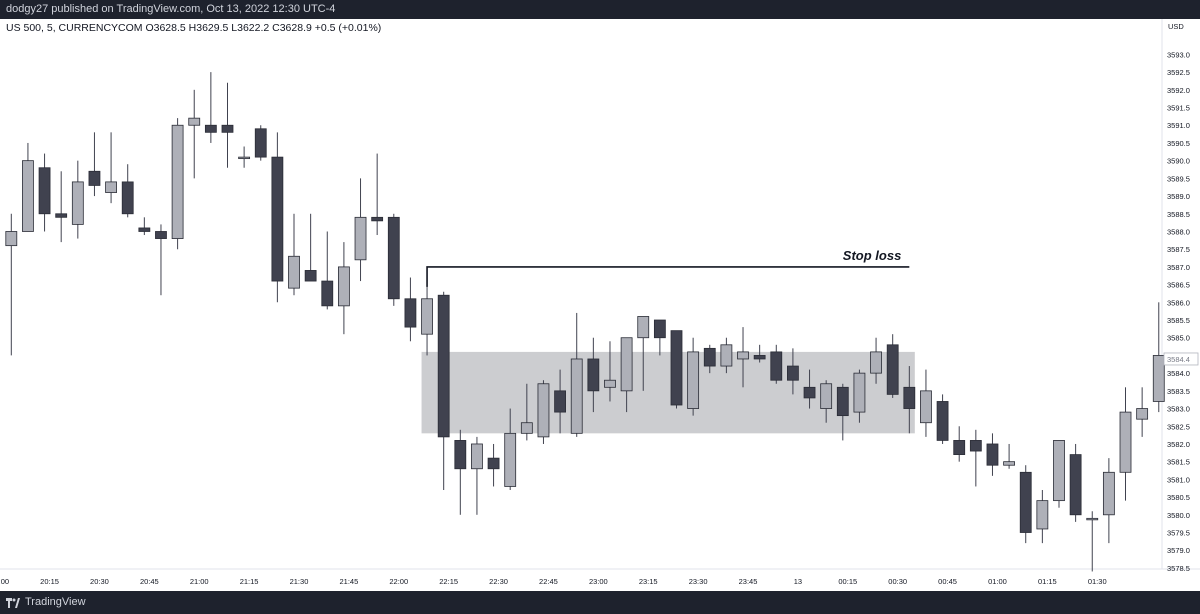 This screenshot has width=1200, height=614. I want to click on price-tick-label: 3583.5, so click(1178, 391).